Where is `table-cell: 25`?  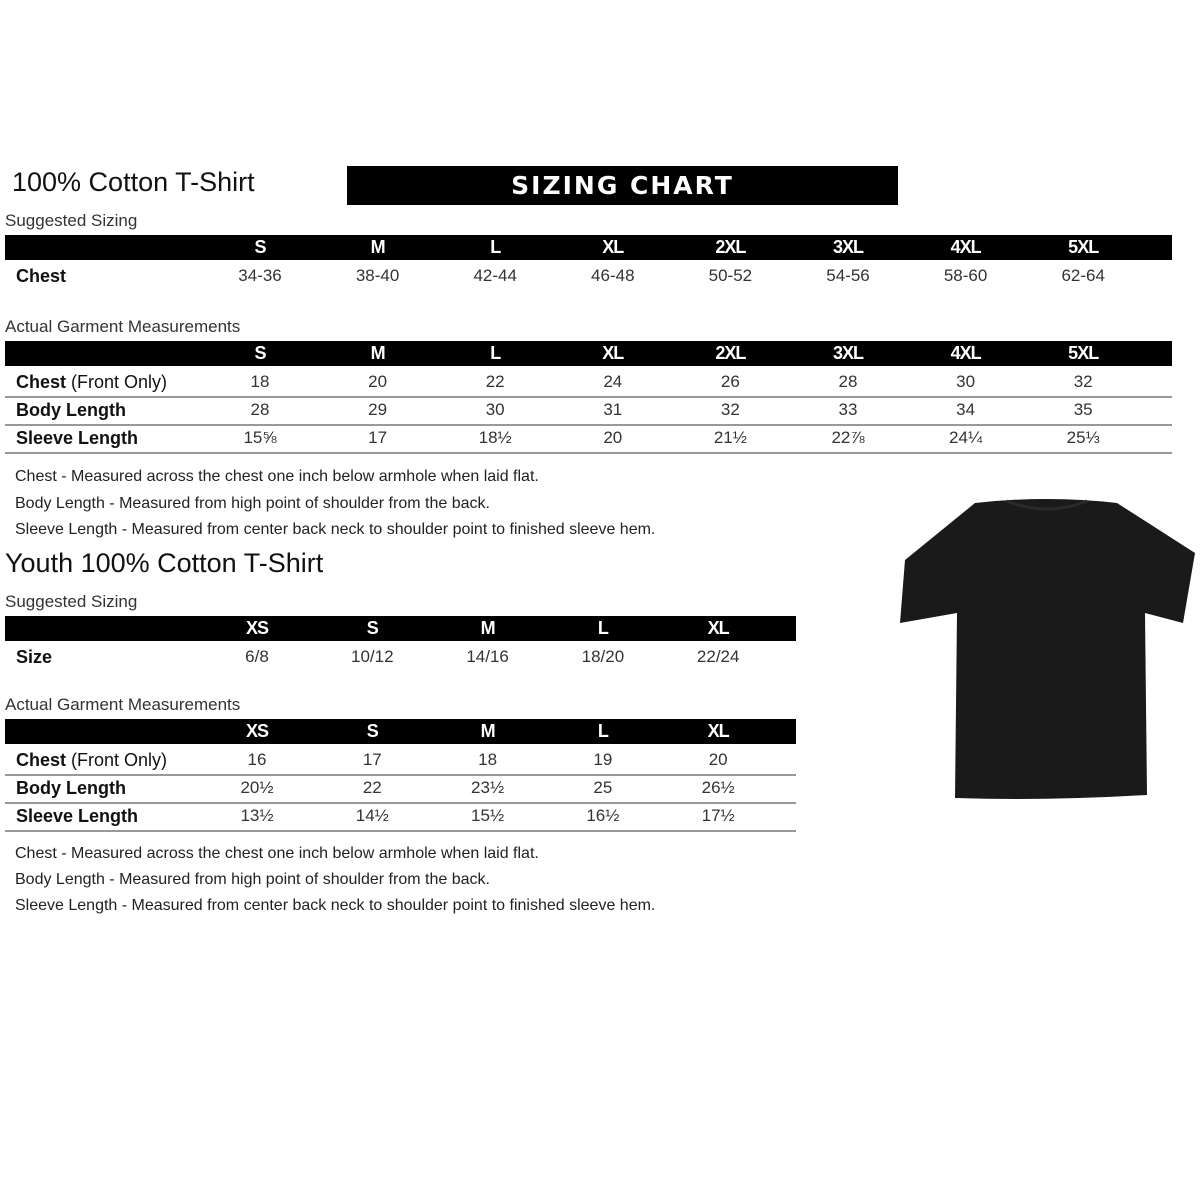 table-cell: 25 is located at coordinates (603, 787).